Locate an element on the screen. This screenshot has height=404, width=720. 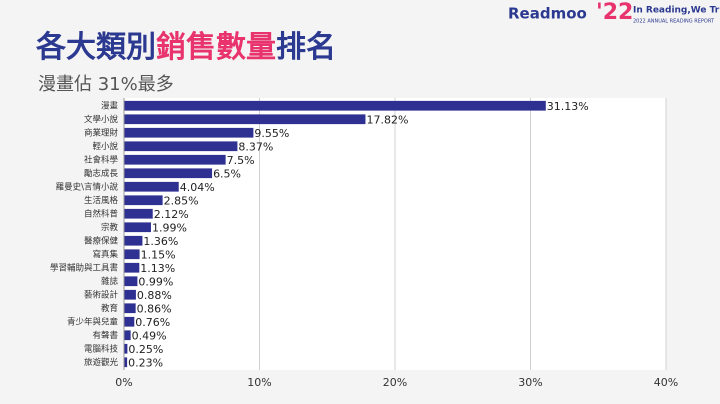
x-tick-label: 40% is located at coordinates (666, 382).